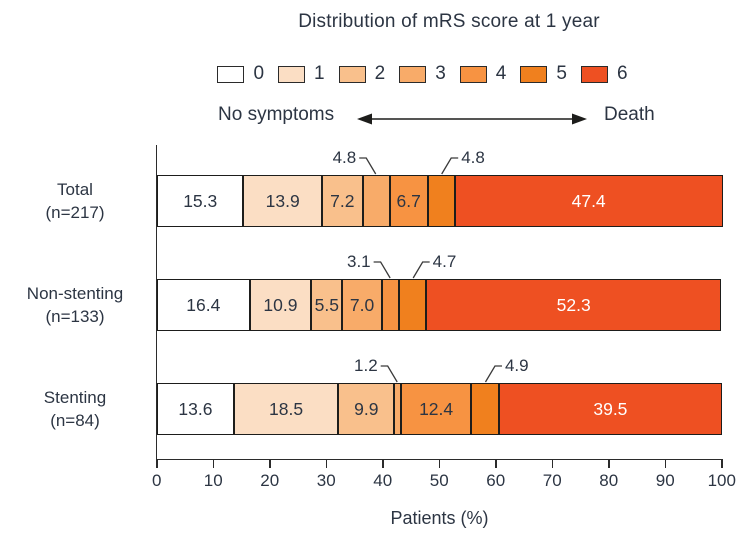 Image resolution: width=748 pixels, height=552 pixels. I want to click on legend-item: 6, so click(604, 74).